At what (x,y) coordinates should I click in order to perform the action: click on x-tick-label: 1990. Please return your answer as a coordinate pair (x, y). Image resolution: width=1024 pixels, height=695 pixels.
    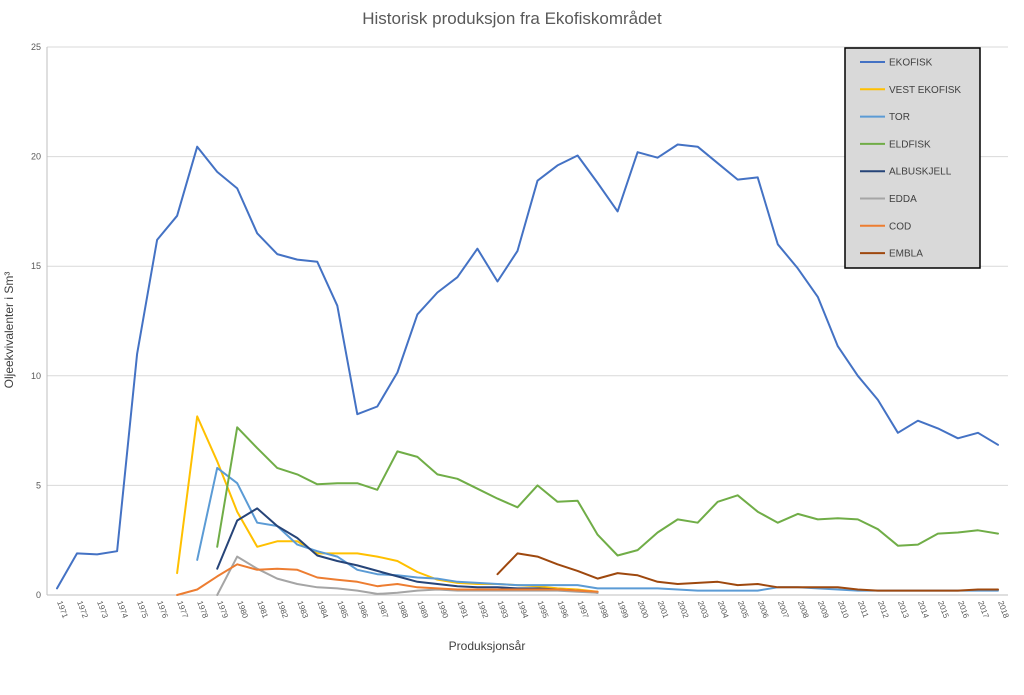
    Looking at the image, I should click on (443, 610).